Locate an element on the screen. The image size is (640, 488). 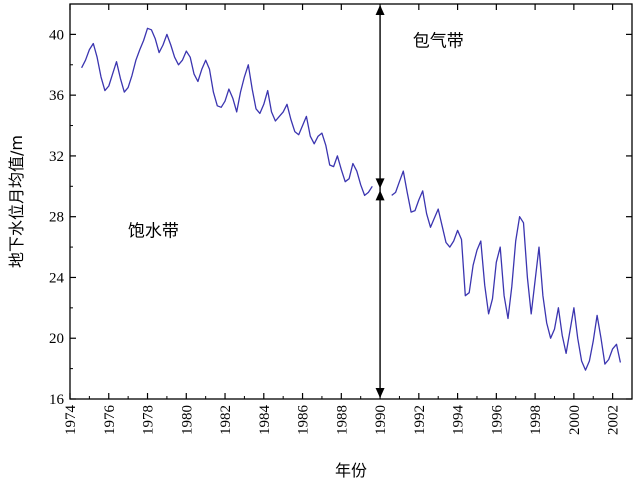
x-tick-label: 1974 is located at coordinates (71, 420).